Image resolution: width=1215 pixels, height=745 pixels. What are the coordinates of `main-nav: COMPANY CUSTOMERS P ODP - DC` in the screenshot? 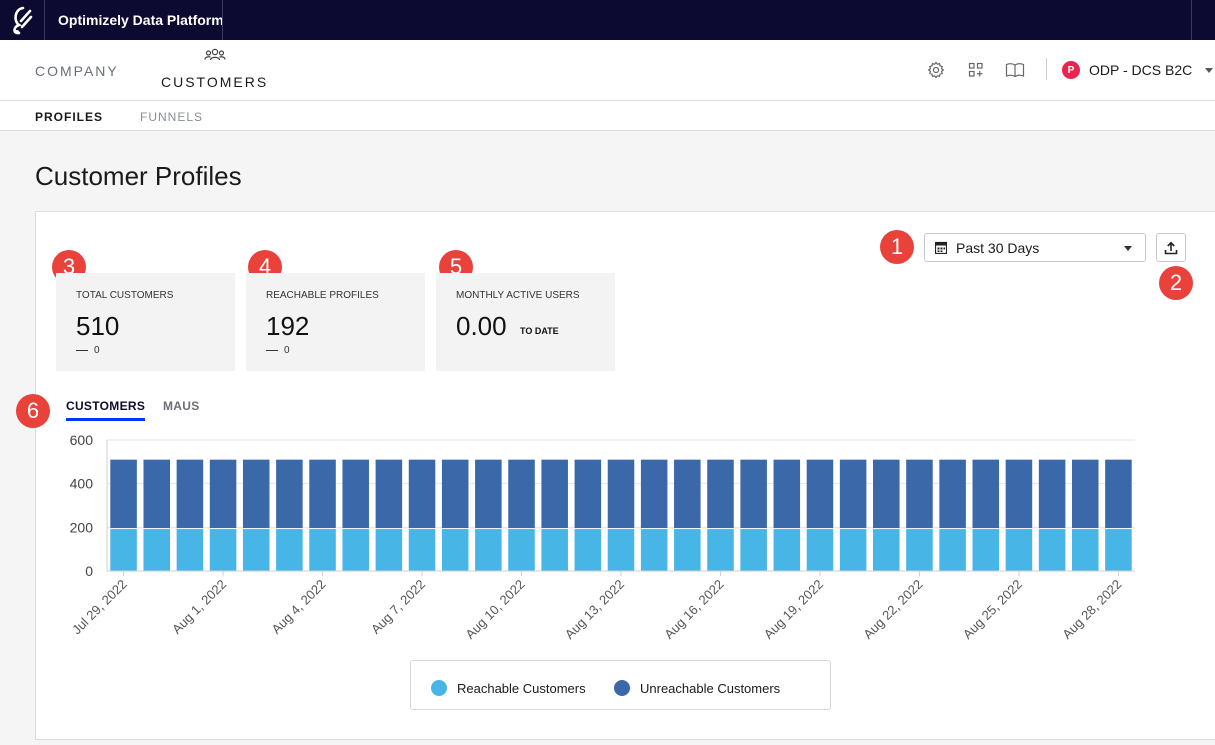 It's located at (607, 70).